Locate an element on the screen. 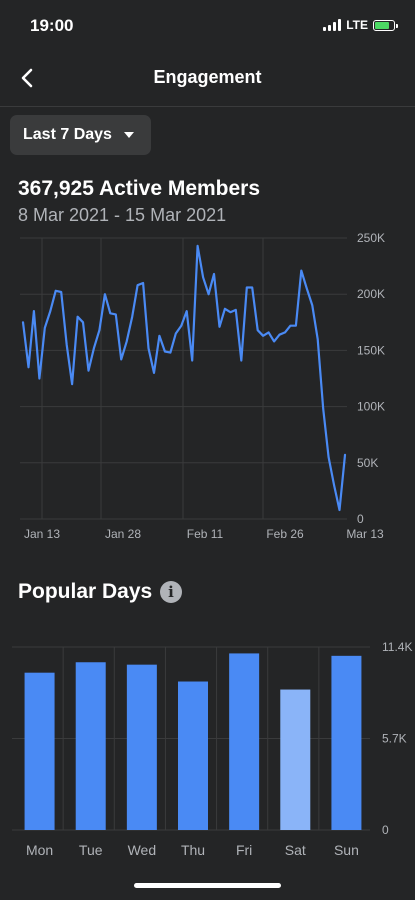 The height and width of the screenshot is (900, 415). header-divider is located at coordinates (207, 106).